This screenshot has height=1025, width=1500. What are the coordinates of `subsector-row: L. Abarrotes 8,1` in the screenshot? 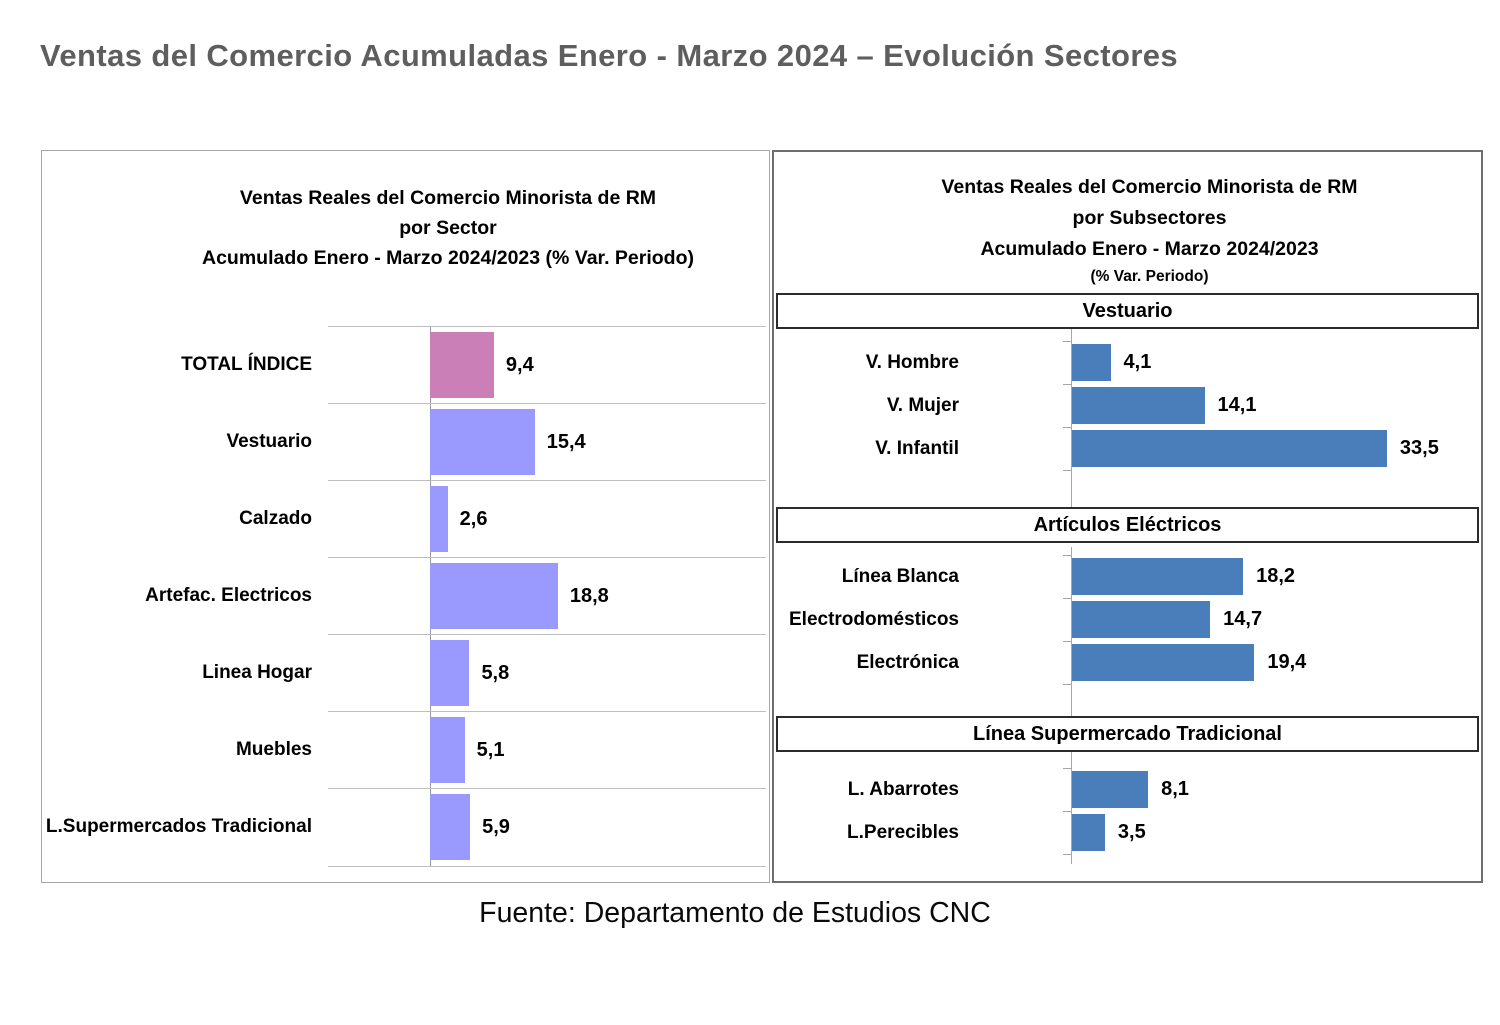 It's located at (1127, 789).